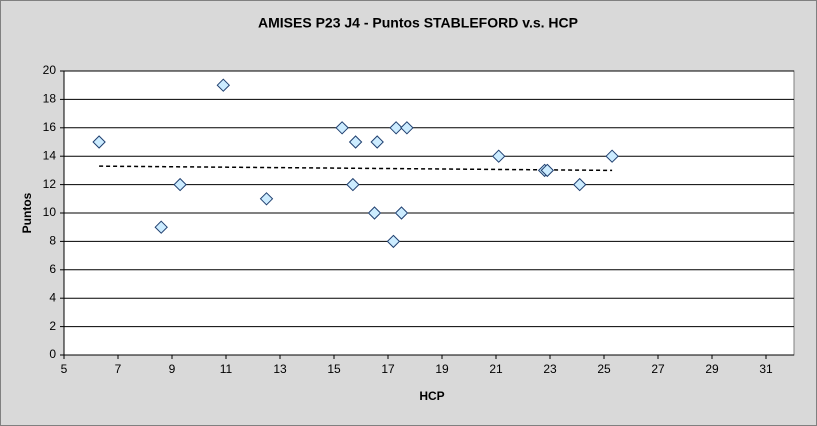 The image size is (817, 426). I want to click on y-tick-label: 8, so click(52, 241).